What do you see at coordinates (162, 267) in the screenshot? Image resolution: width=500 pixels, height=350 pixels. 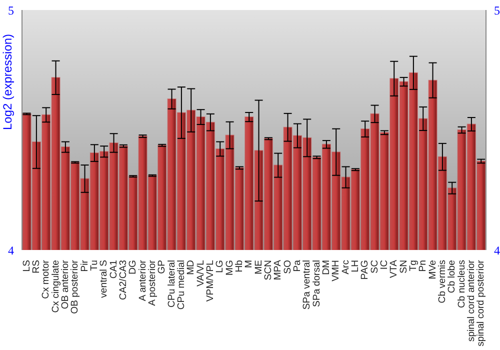 I see `x-tick-label: GP` at bounding box center [162, 267].